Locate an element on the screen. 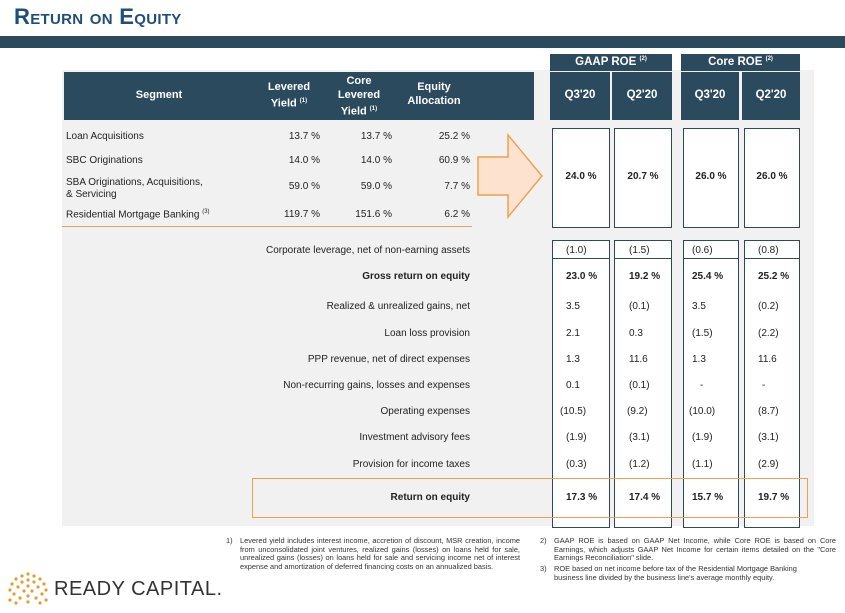 This screenshot has width=845, height=613. col-header-gaap-q3: Q3'20 is located at coordinates (580, 96).